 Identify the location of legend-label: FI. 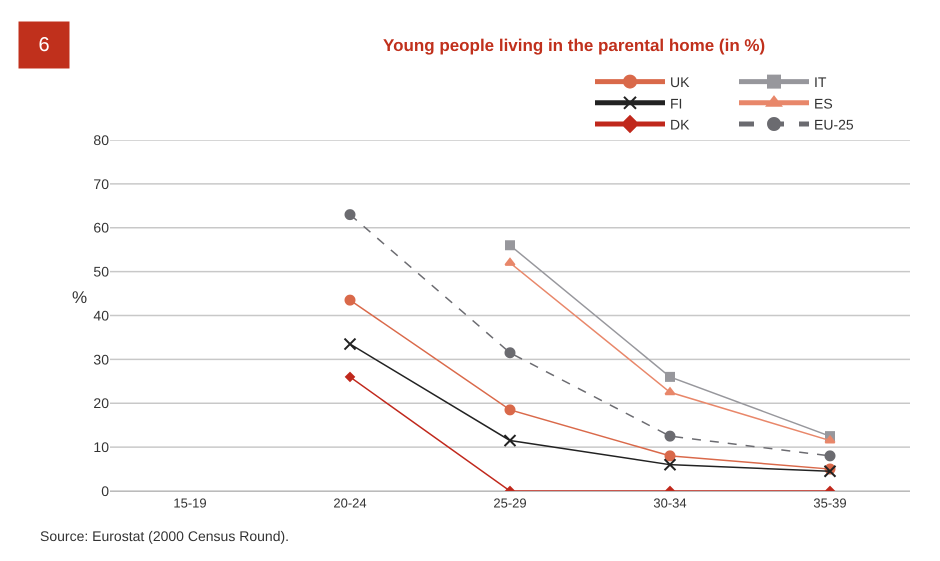
(676, 103).